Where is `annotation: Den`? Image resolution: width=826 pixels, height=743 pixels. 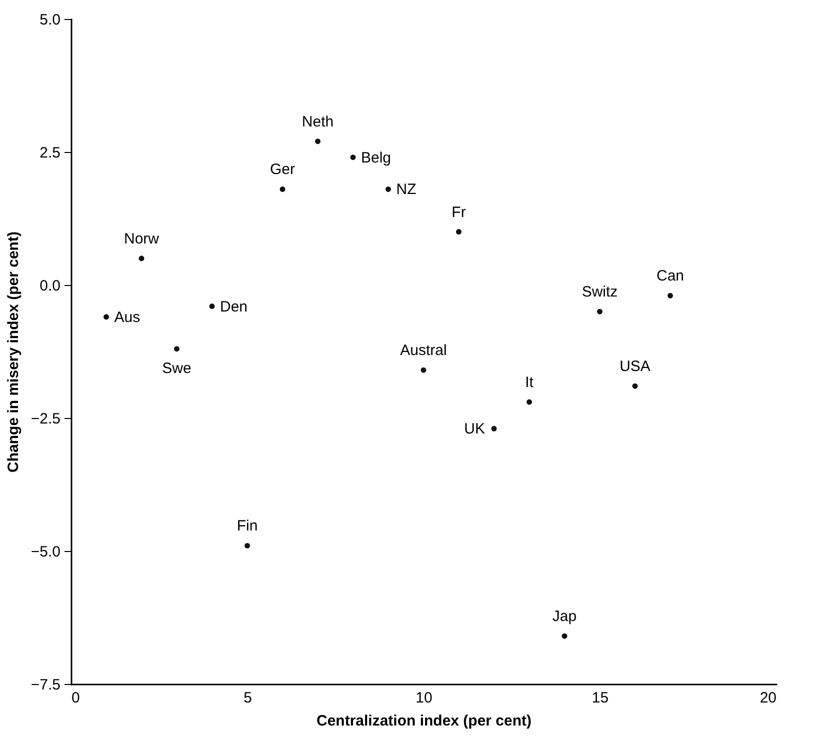 annotation: Den is located at coordinates (234, 307).